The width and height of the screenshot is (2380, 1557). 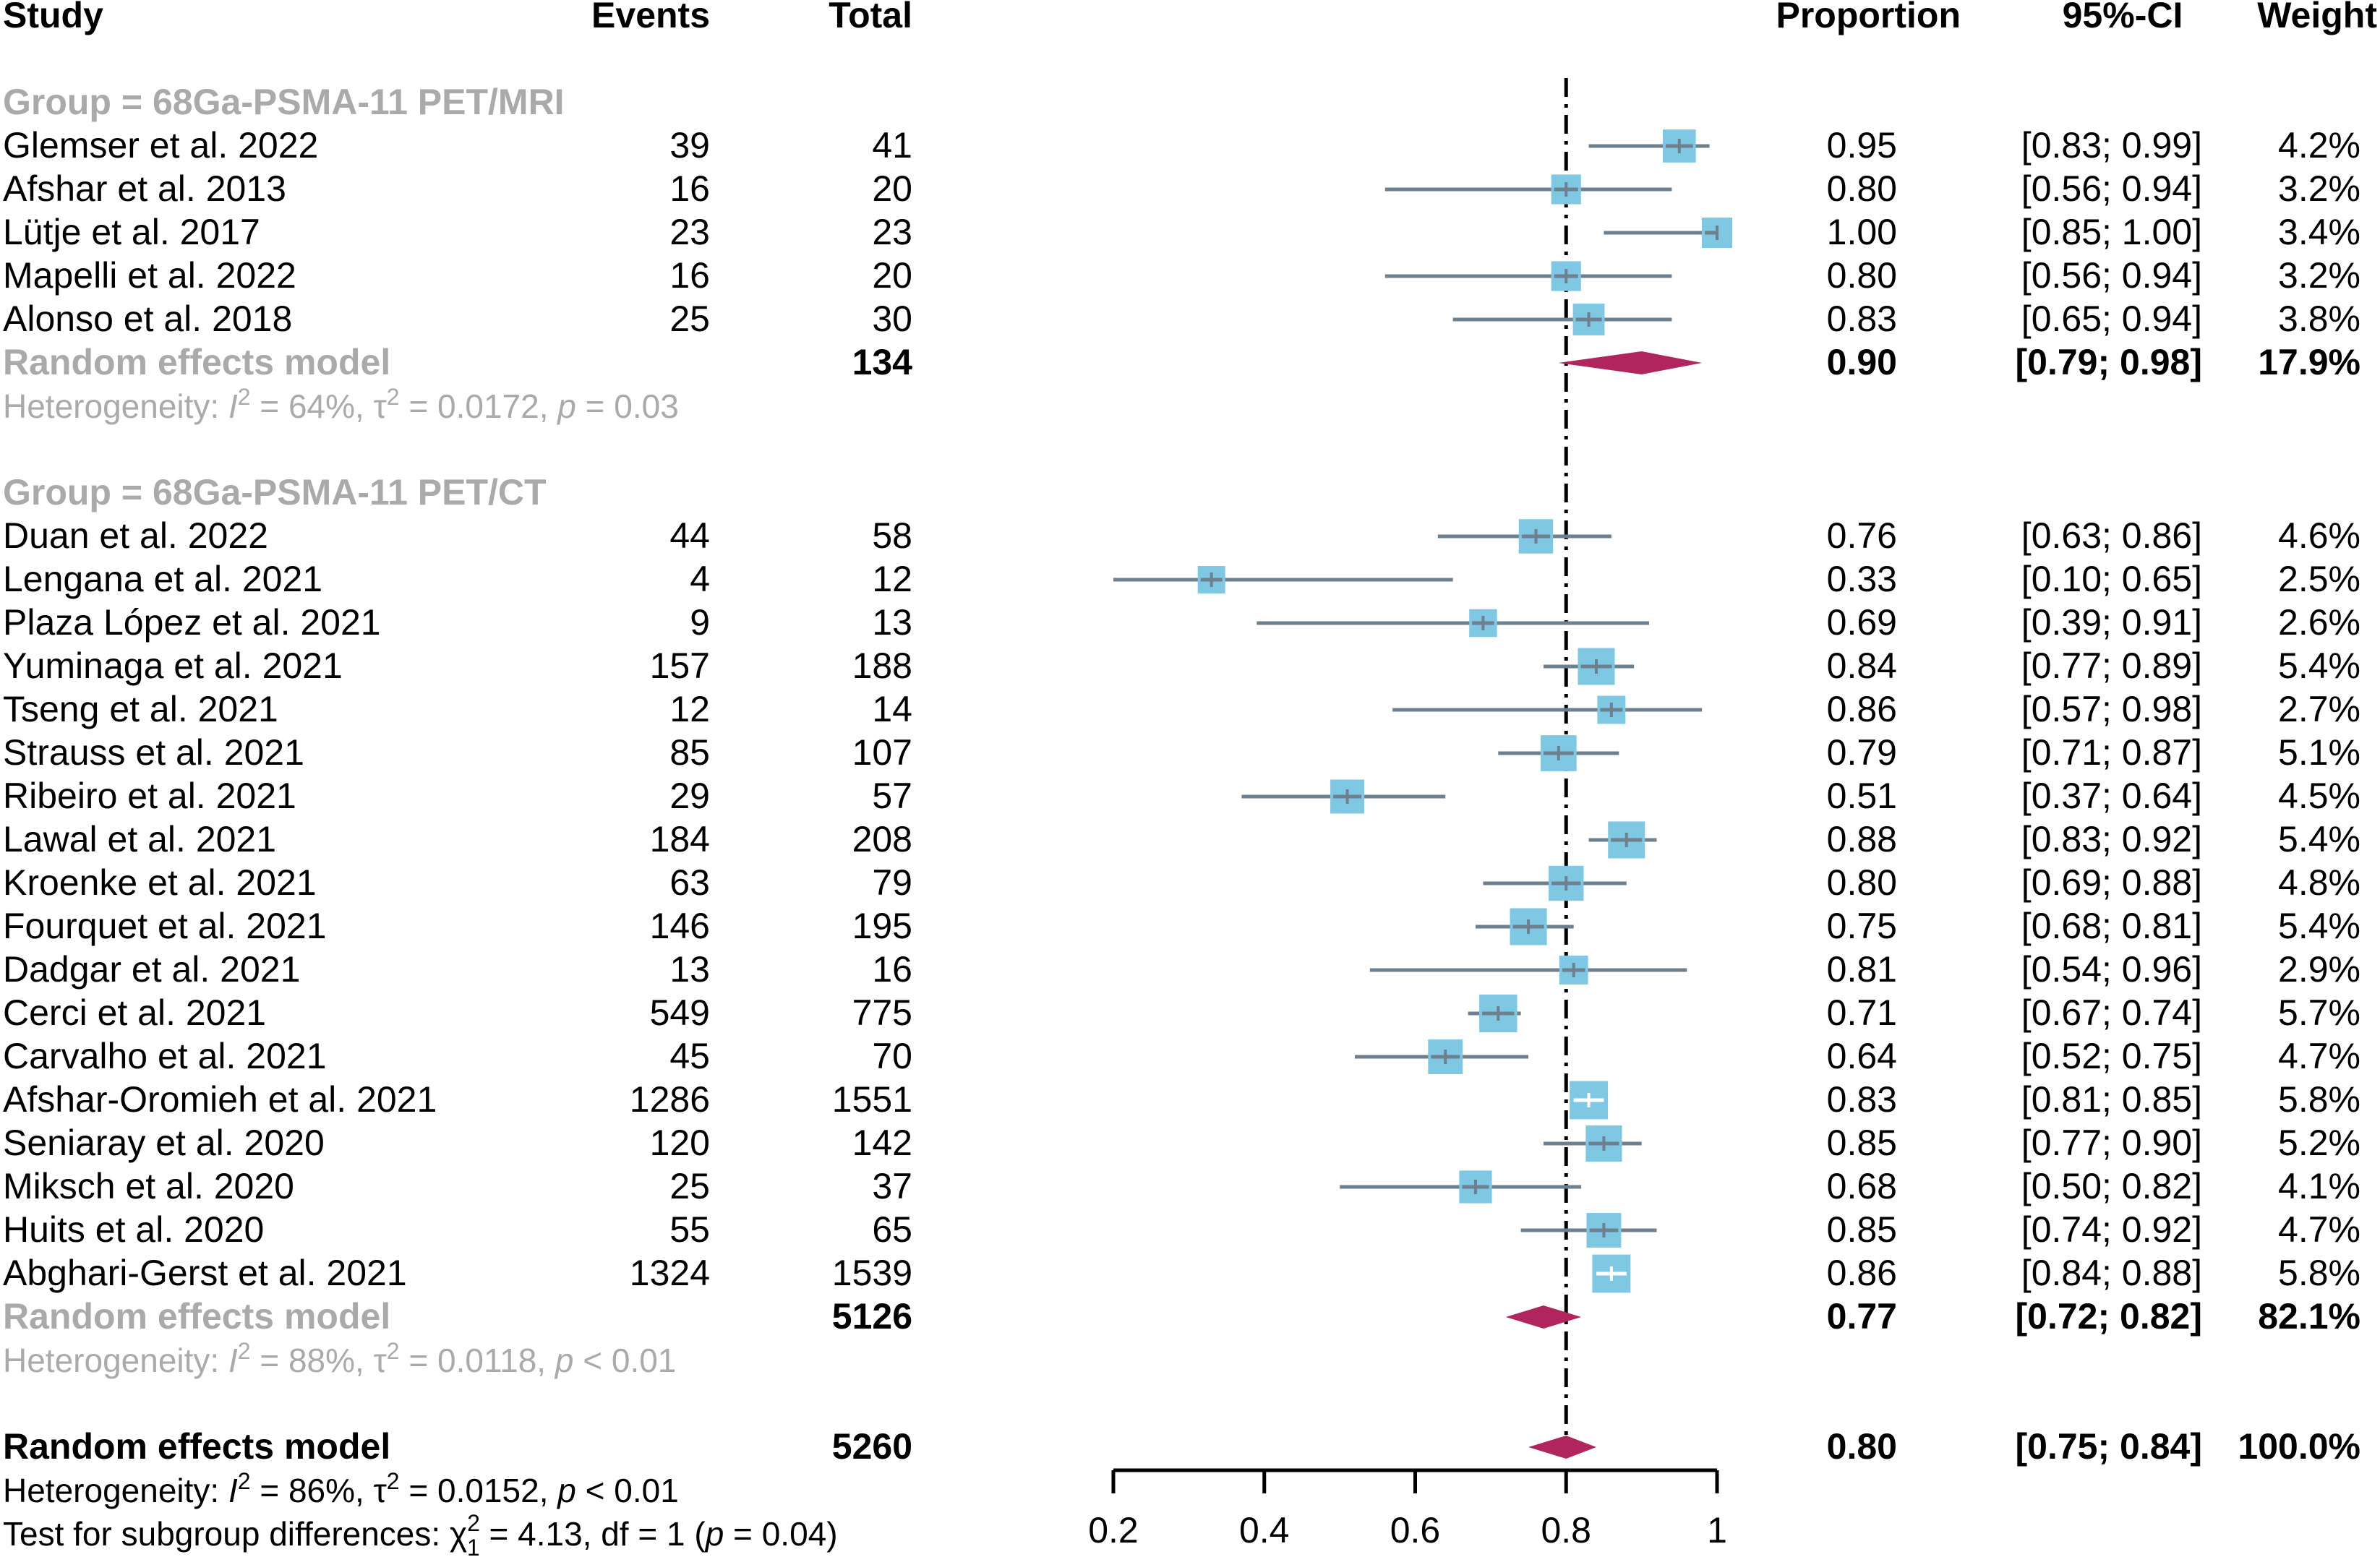 What do you see at coordinates (2111, 319) in the screenshot?
I see `ci-value: [0.65; 0.94]` at bounding box center [2111, 319].